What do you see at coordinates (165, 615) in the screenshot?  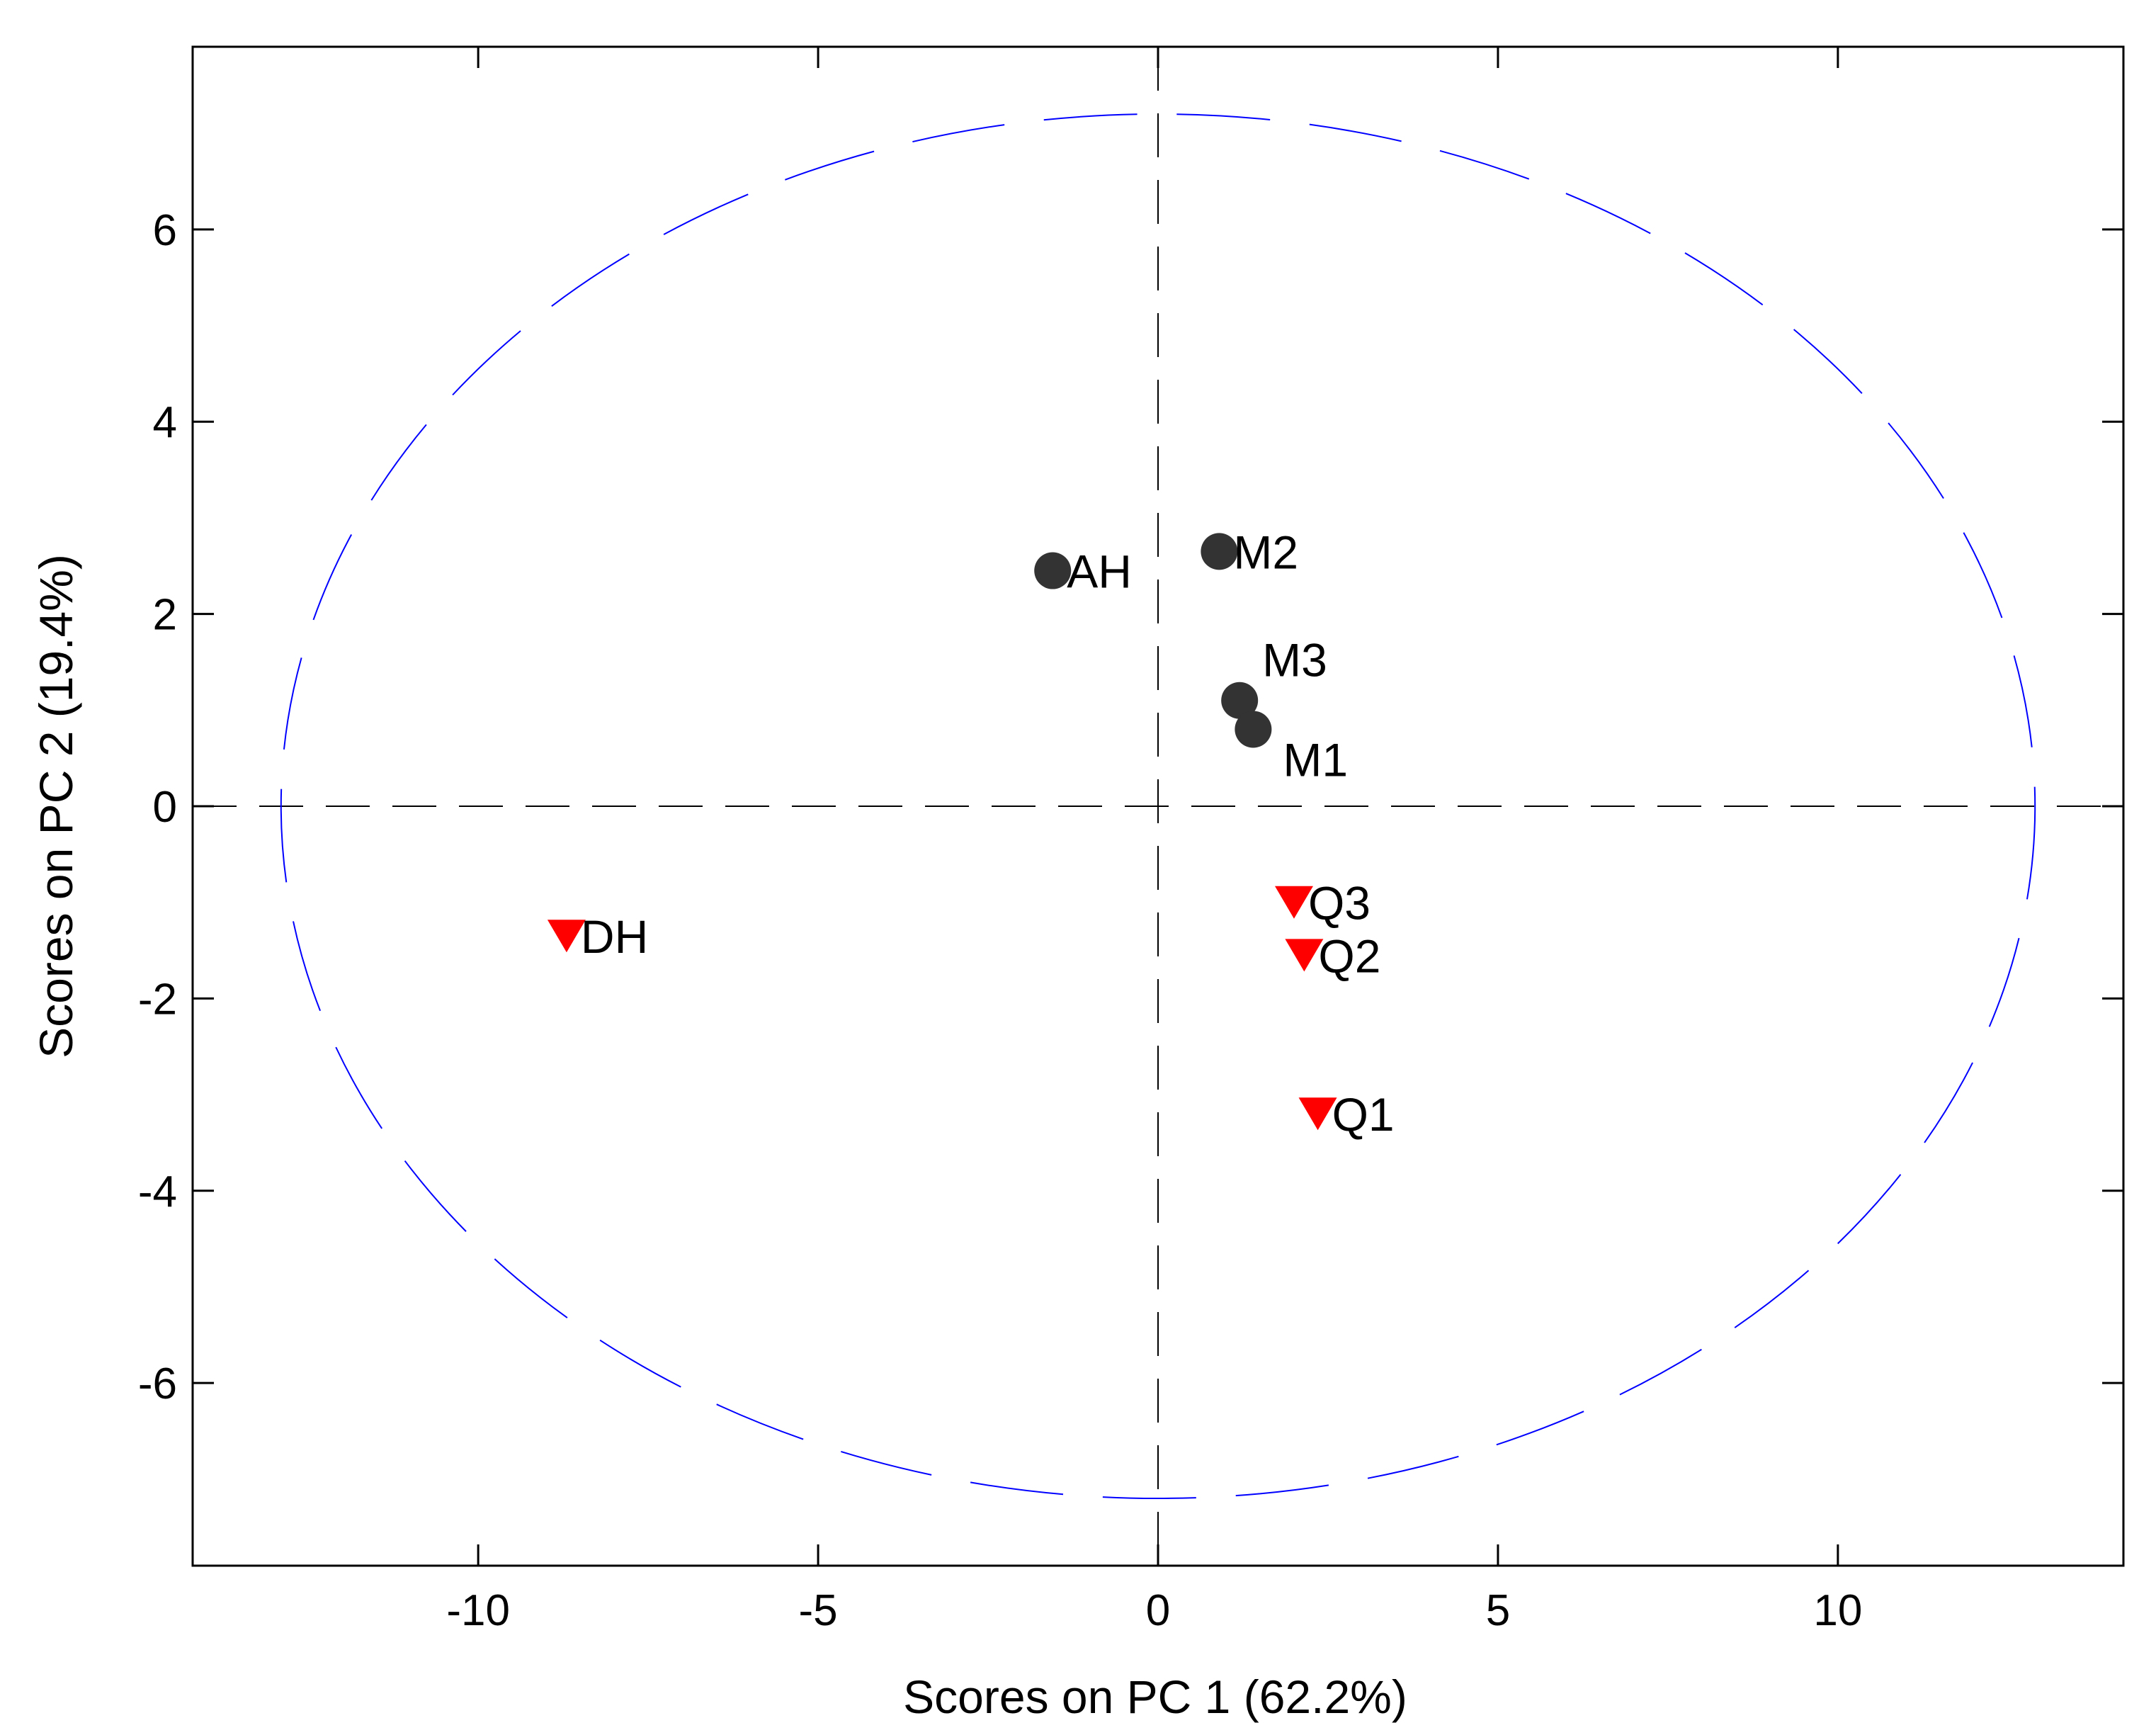 I see `y-tick-label: 2` at bounding box center [165, 615].